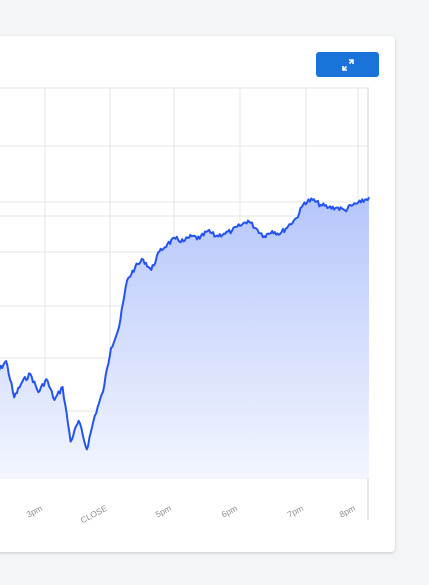 This screenshot has width=429, height=585. Describe the element at coordinates (347, 511) in the screenshot. I see `x-tick-label: 8pm` at that location.